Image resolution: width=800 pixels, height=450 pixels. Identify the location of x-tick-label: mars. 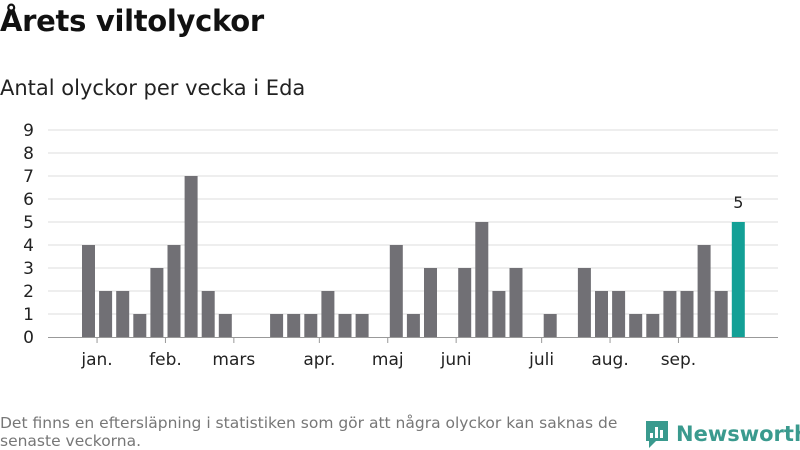
(233, 360).